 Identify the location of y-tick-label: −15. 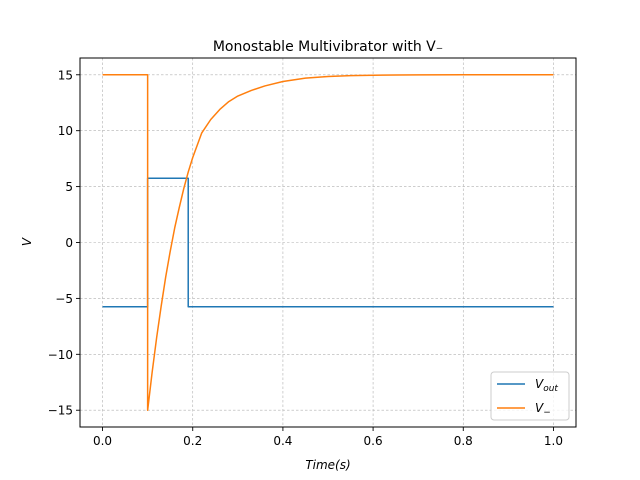
(60, 411).